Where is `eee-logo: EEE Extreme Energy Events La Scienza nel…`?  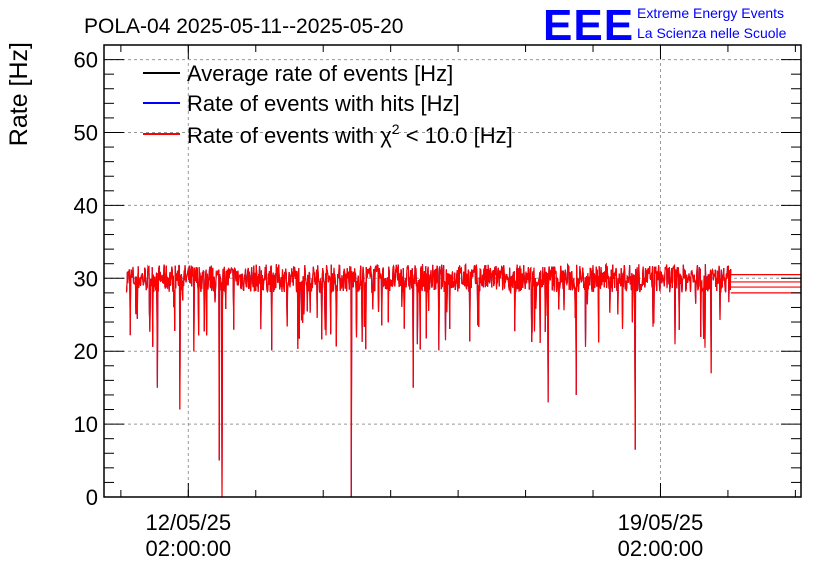 eee-logo: EEE Extreme Energy Events La Scienza nel… is located at coordinates (665, 25).